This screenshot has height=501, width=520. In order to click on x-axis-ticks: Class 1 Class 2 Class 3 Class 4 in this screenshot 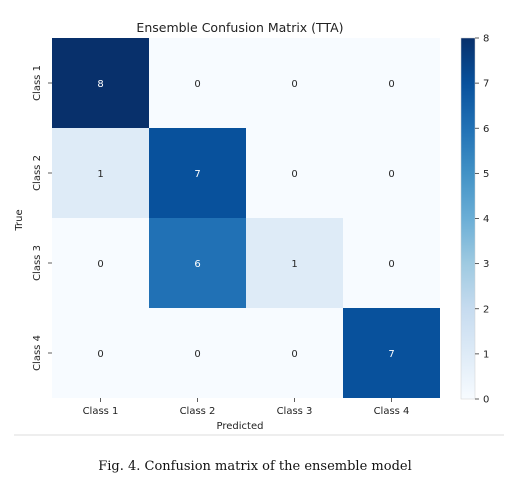, I will do `click(246, 407)`.